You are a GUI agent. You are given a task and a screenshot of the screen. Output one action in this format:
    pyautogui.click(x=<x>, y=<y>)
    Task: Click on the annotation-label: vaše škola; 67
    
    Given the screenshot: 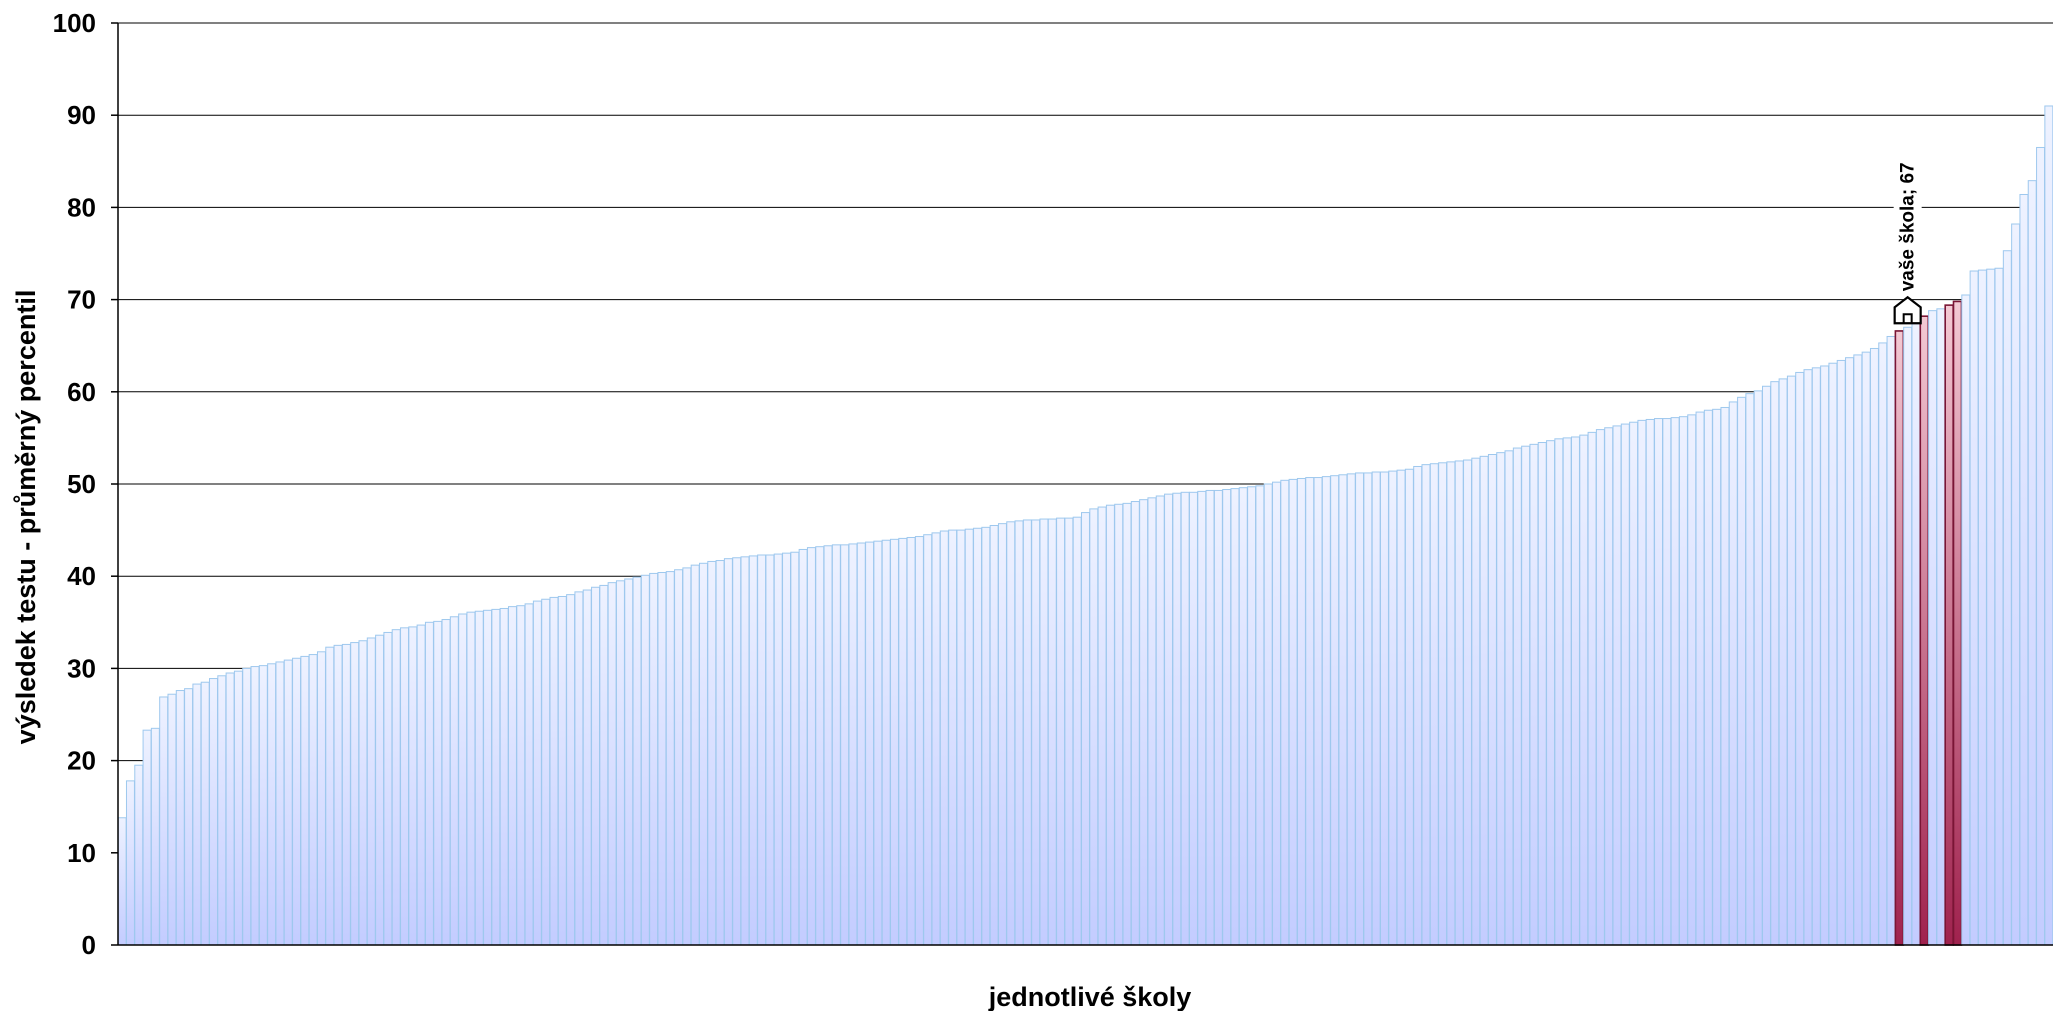 What is the action you would take?
    pyautogui.click(x=1908, y=226)
    